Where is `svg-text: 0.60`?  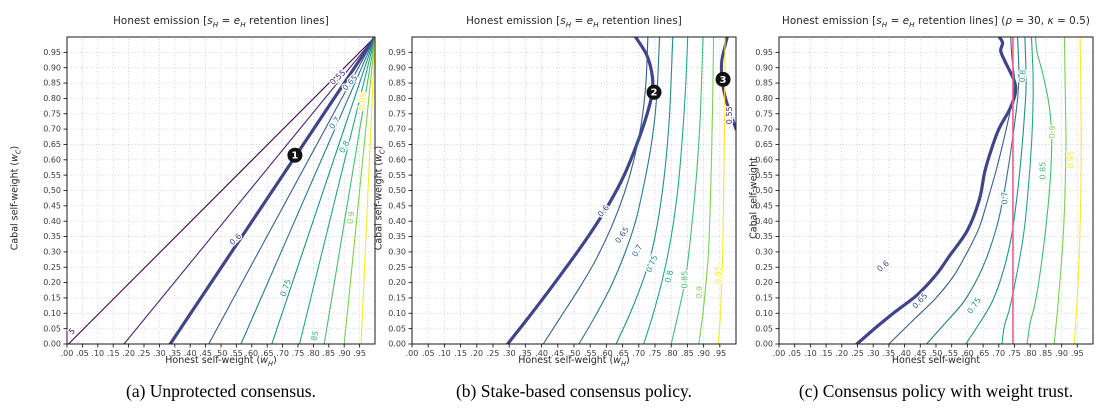 svg-text: 0.60 is located at coordinates (52, 159).